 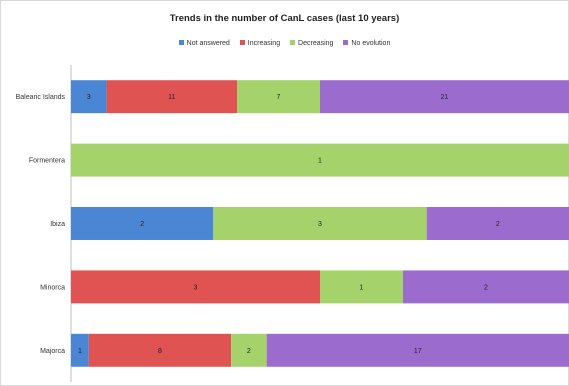 What do you see at coordinates (52, 351) in the screenshot?
I see `category-tick-label: Majorca` at bounding box center [52, 351].